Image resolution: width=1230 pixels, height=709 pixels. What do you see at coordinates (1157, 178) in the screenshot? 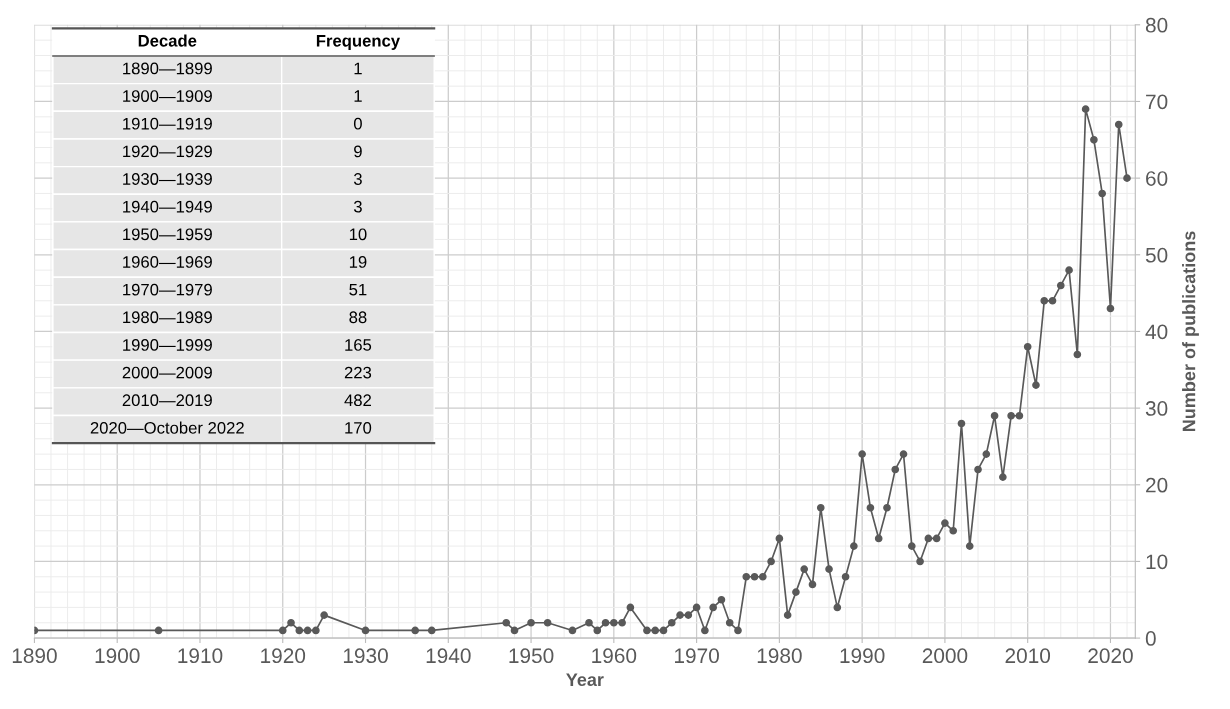
I see `y-tick-label: 60` at bounding box center [1157, 178].